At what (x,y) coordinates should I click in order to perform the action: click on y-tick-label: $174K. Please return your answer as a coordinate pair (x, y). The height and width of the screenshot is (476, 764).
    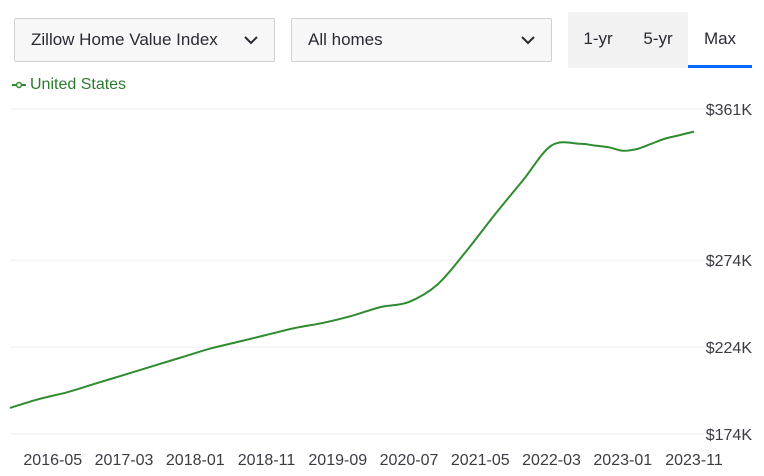
    Looking at the image, I should click on (729, 435).